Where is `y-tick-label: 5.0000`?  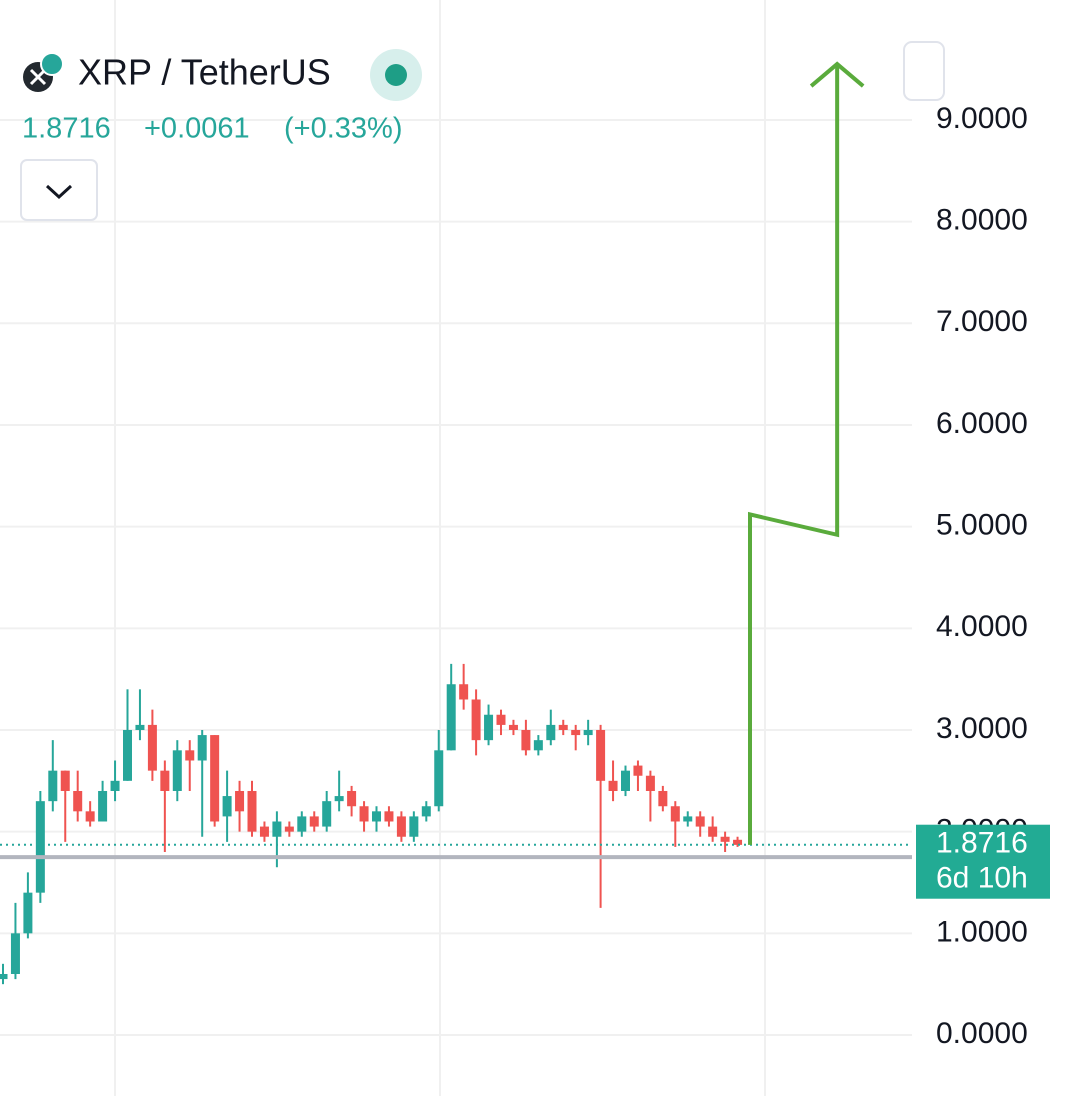
y-tick-label: 5.0000 is located at coordinates (982, 525).